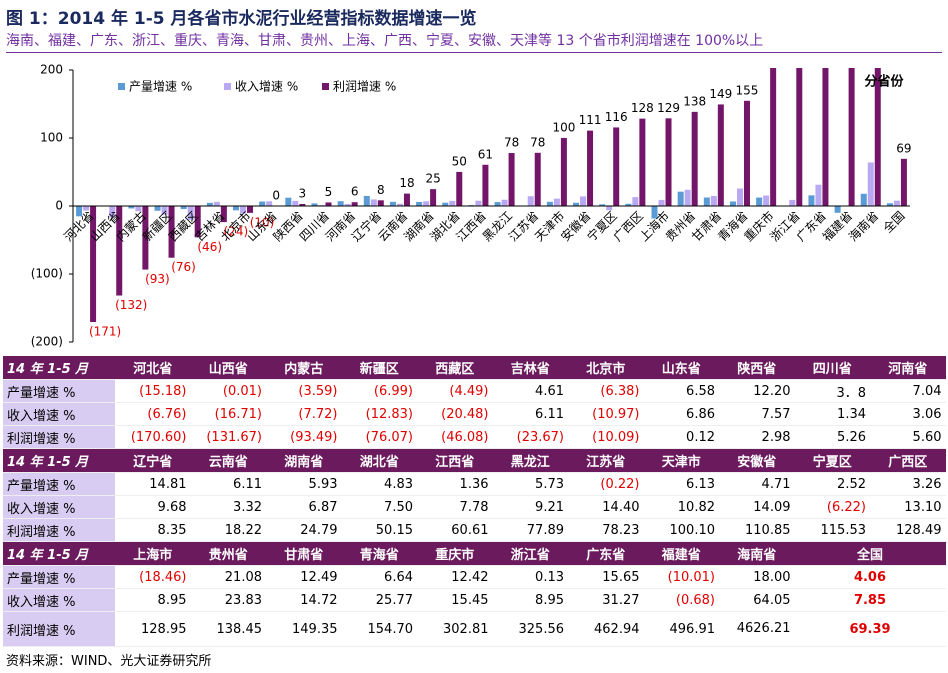 The width and height of the screenshot is (948, 673). What do you see at coordinates (432, 179) in the screenshot?
I see `data-label: 25` at bounding box center [432, 179].